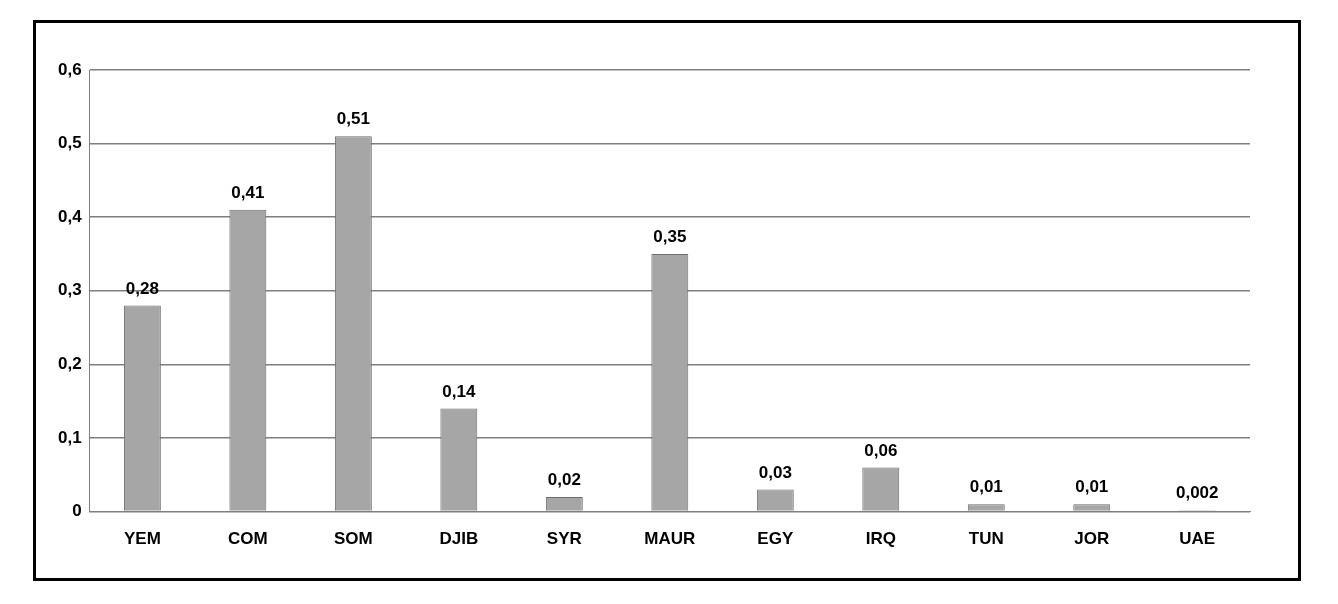 The width and height of the screenshot is (1338, 604). I want to click on x-tick-label: YEM, so click(142, 539).